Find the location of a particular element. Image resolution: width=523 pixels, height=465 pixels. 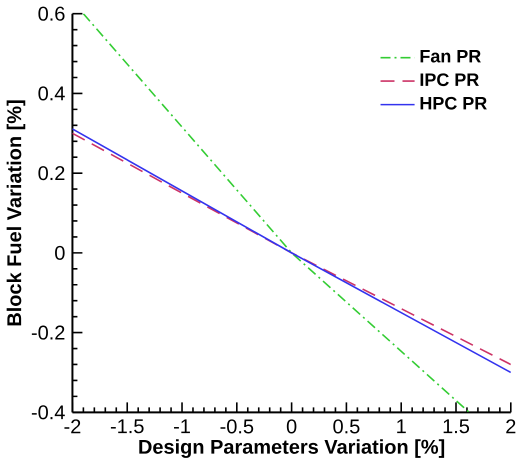

x-tick-label: 0.5 is located at coordinates (346, 427).